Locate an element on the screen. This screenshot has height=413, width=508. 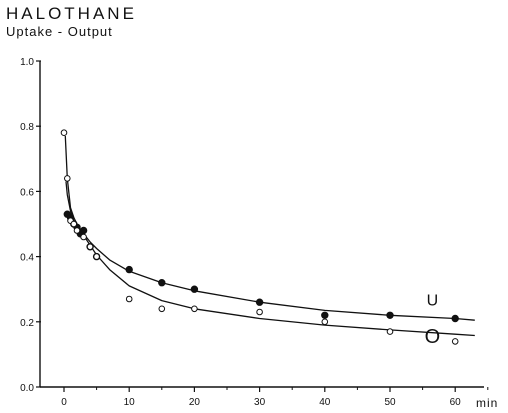
x-tick-label: 20 is located at coordinates (195, 402).